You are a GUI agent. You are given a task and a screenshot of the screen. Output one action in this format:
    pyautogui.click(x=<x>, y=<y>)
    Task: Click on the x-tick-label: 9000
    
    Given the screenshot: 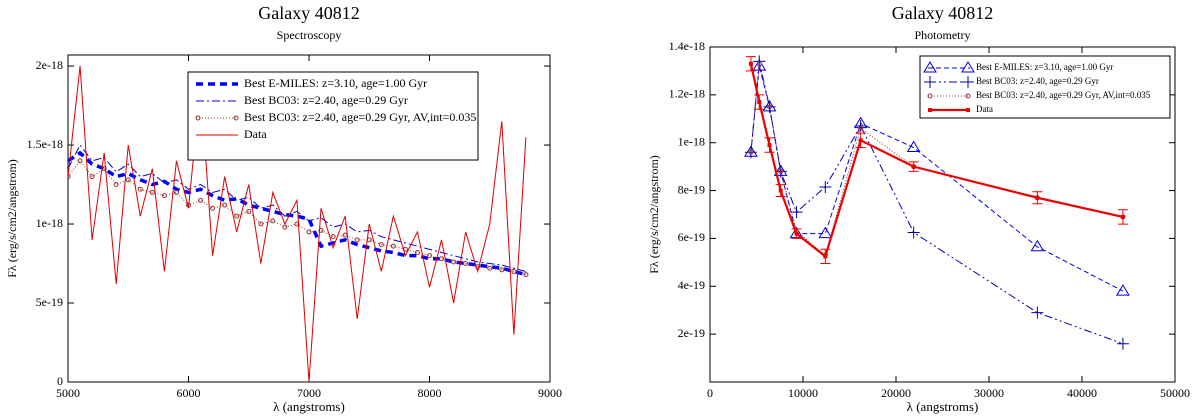 What is the action you would take?
    pyautogui.click(x=550, y=393)
    